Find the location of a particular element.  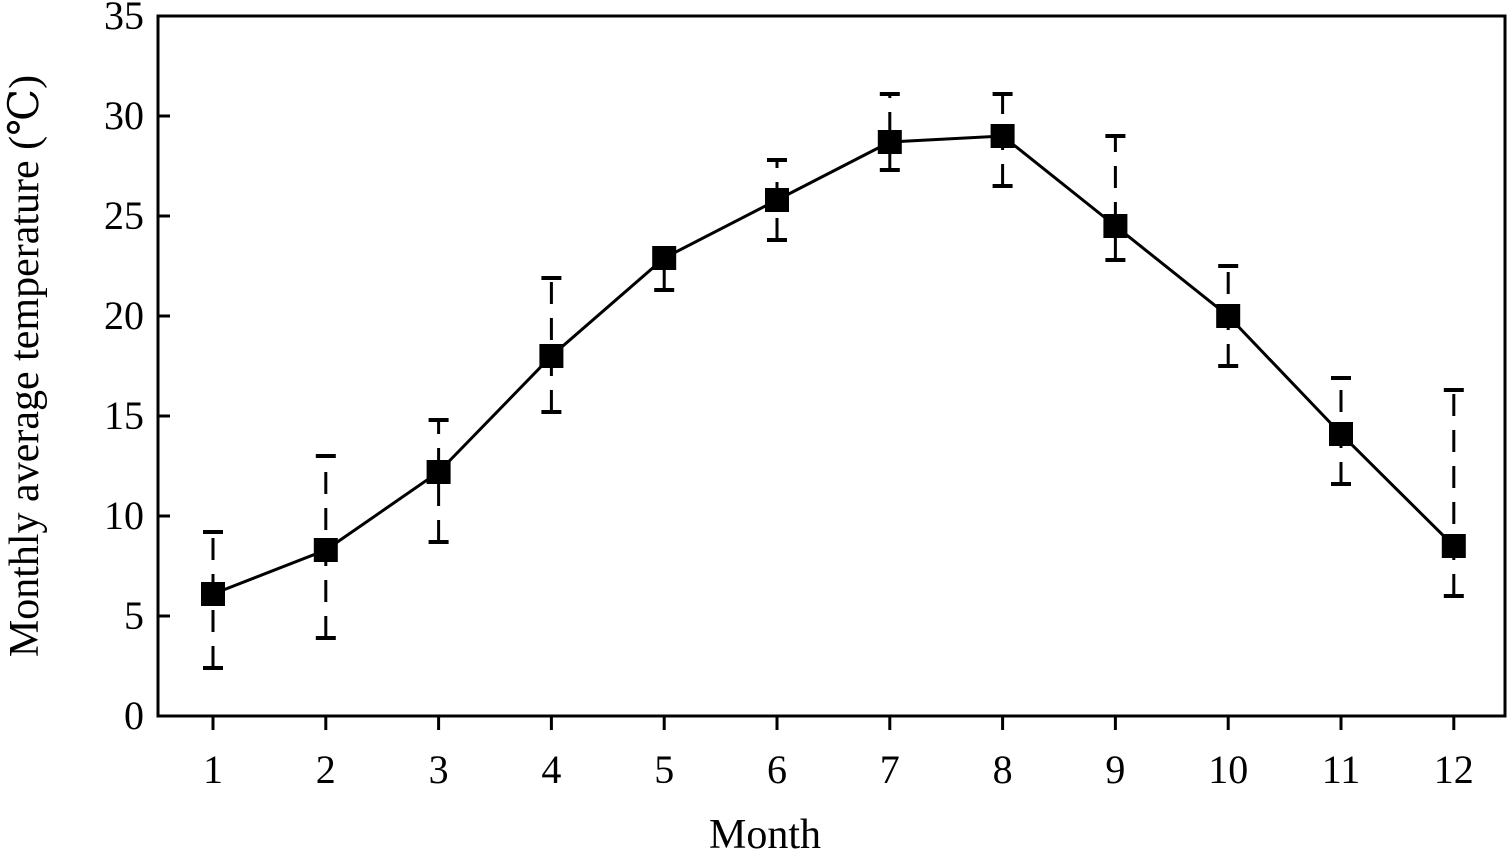

y-tick-label: 15 is located at coordinates (124, 415).